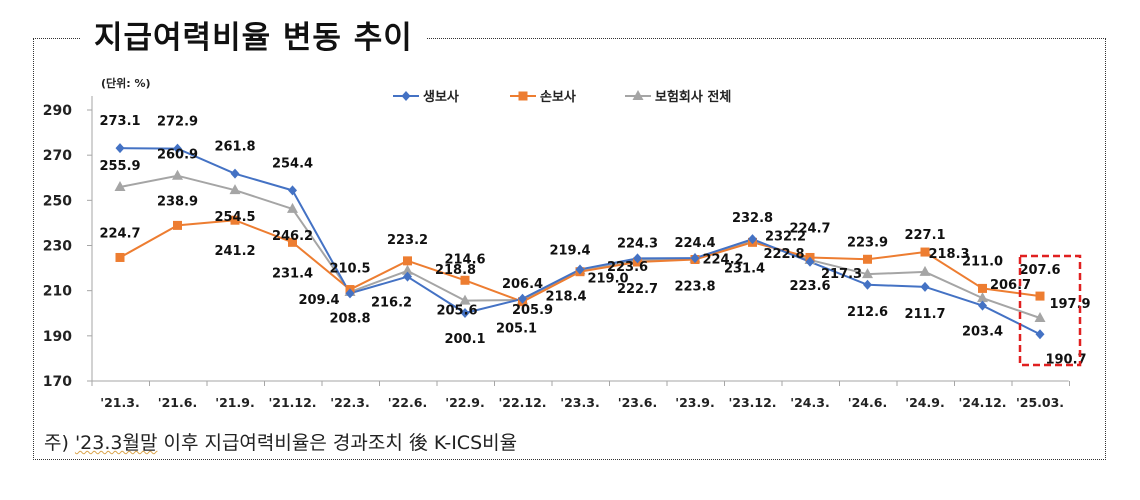 This screenshot has width=1140, height=500. What do you see at coordinates (558, 97) in the screenshot?
I see `legend-label: 손보사` at bounding box center [558, 97].